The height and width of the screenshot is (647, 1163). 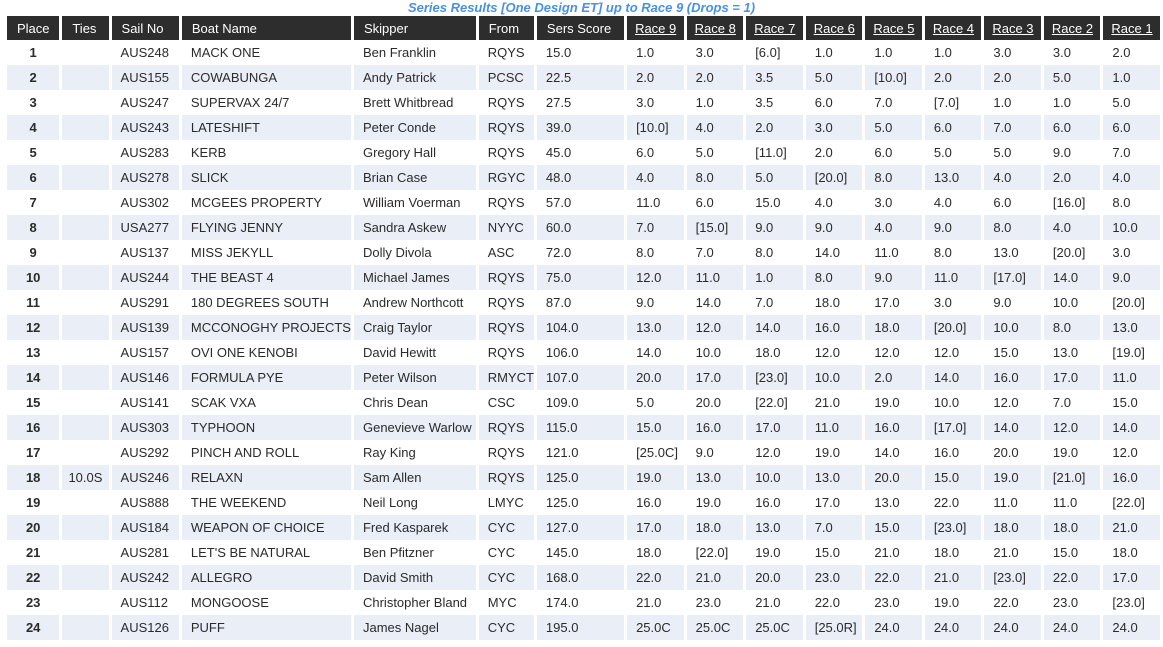 What do you see at coordinates (506, 377) in the screenshot?
I see `from-cell: RMYCT` at bounding box center [506, 377].